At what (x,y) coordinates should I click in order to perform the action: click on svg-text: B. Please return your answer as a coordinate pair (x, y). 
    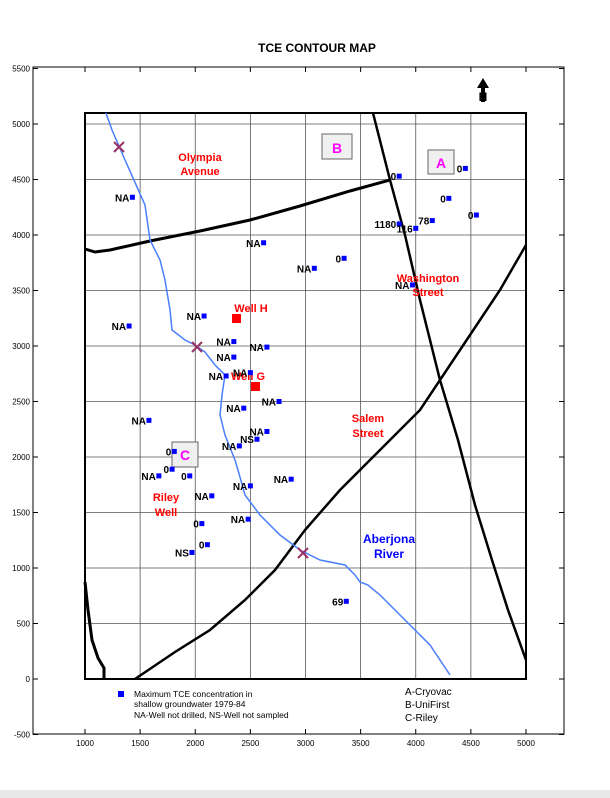
    Looking at the image, I should click on (337, 148).